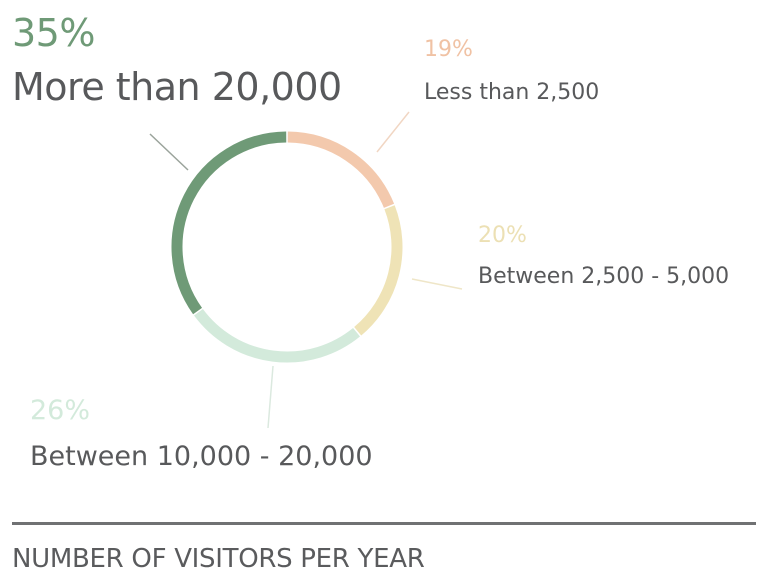 This screenshot has width=768, height=586. What do you see at coordinates (201, 456) in the screenshot?
I see `slice-label-10000-20000: Between 10,000 - 20,000` at bounding box center [201, 456].